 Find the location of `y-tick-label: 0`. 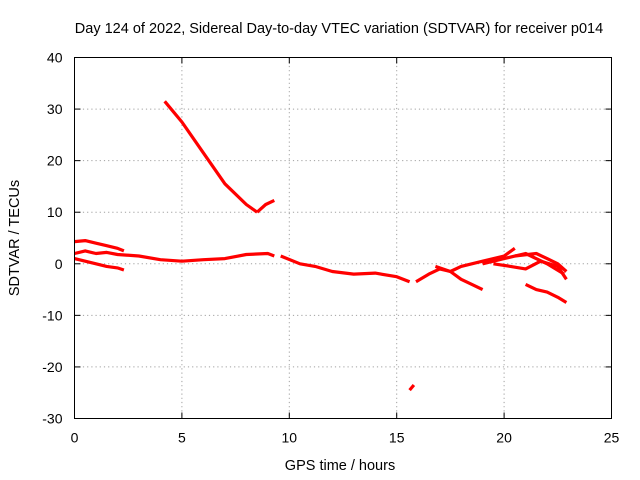

y-tick-label: 0 is located at coordinates (59, 264).